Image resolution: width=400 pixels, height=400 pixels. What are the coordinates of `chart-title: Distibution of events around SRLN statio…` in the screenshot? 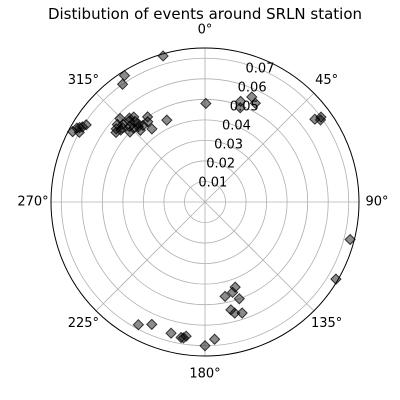 It's located at (205, 14).